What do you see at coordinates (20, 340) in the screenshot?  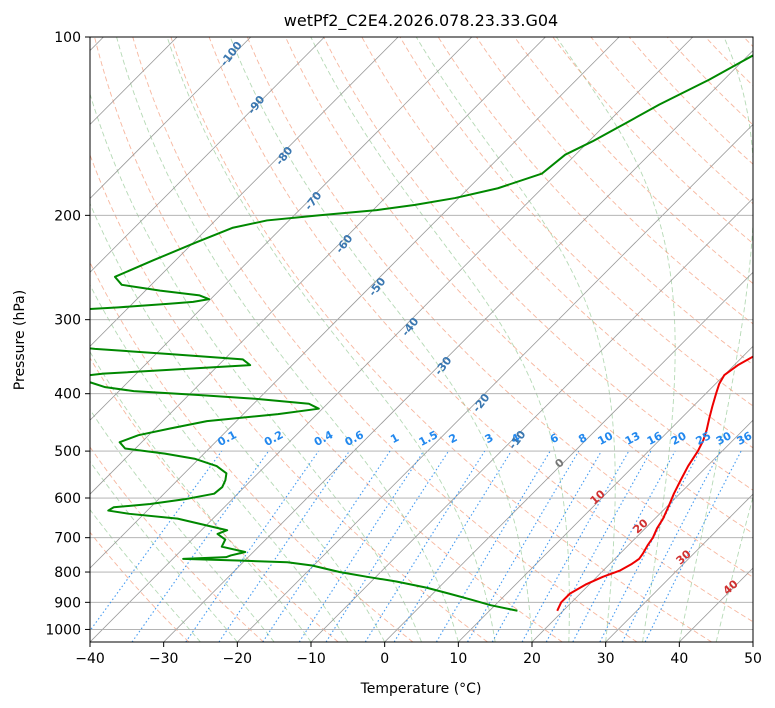 I see `y-axis-label: Pressure (hPa)` at bounding box center [20, 340].